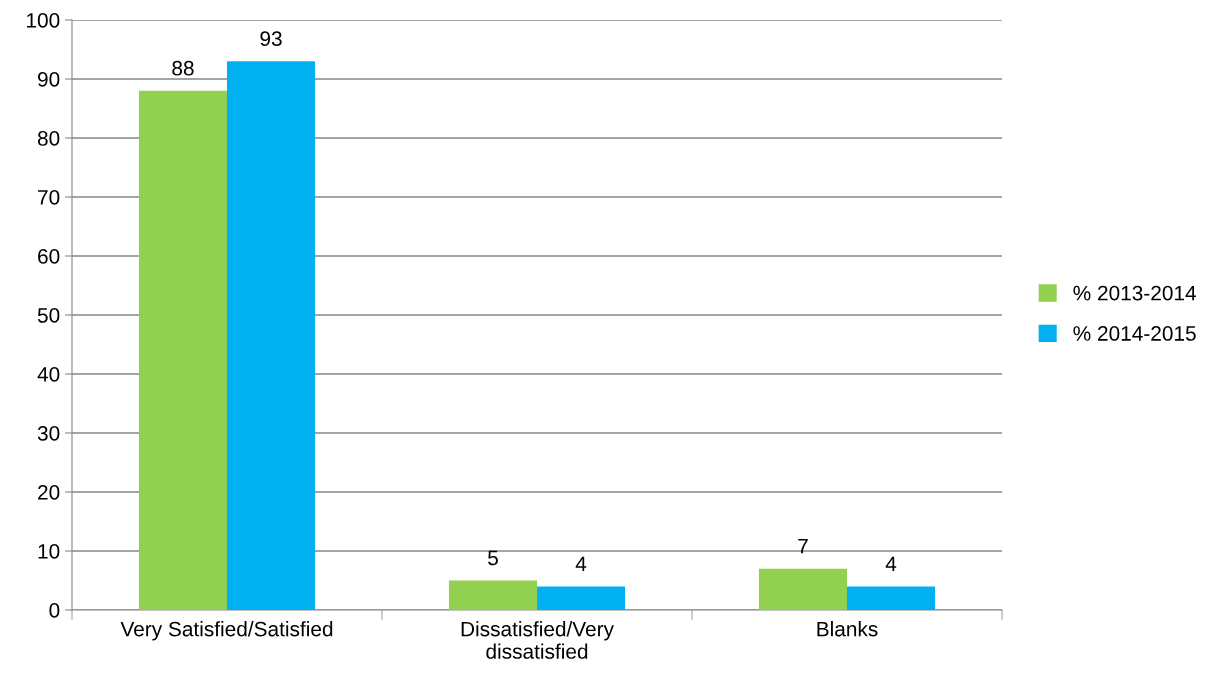  What do you see at coordinates (1135, 293) in the screenshot?
I see `legend-label: % 2013-2014` at bounding box center [1135, 293].